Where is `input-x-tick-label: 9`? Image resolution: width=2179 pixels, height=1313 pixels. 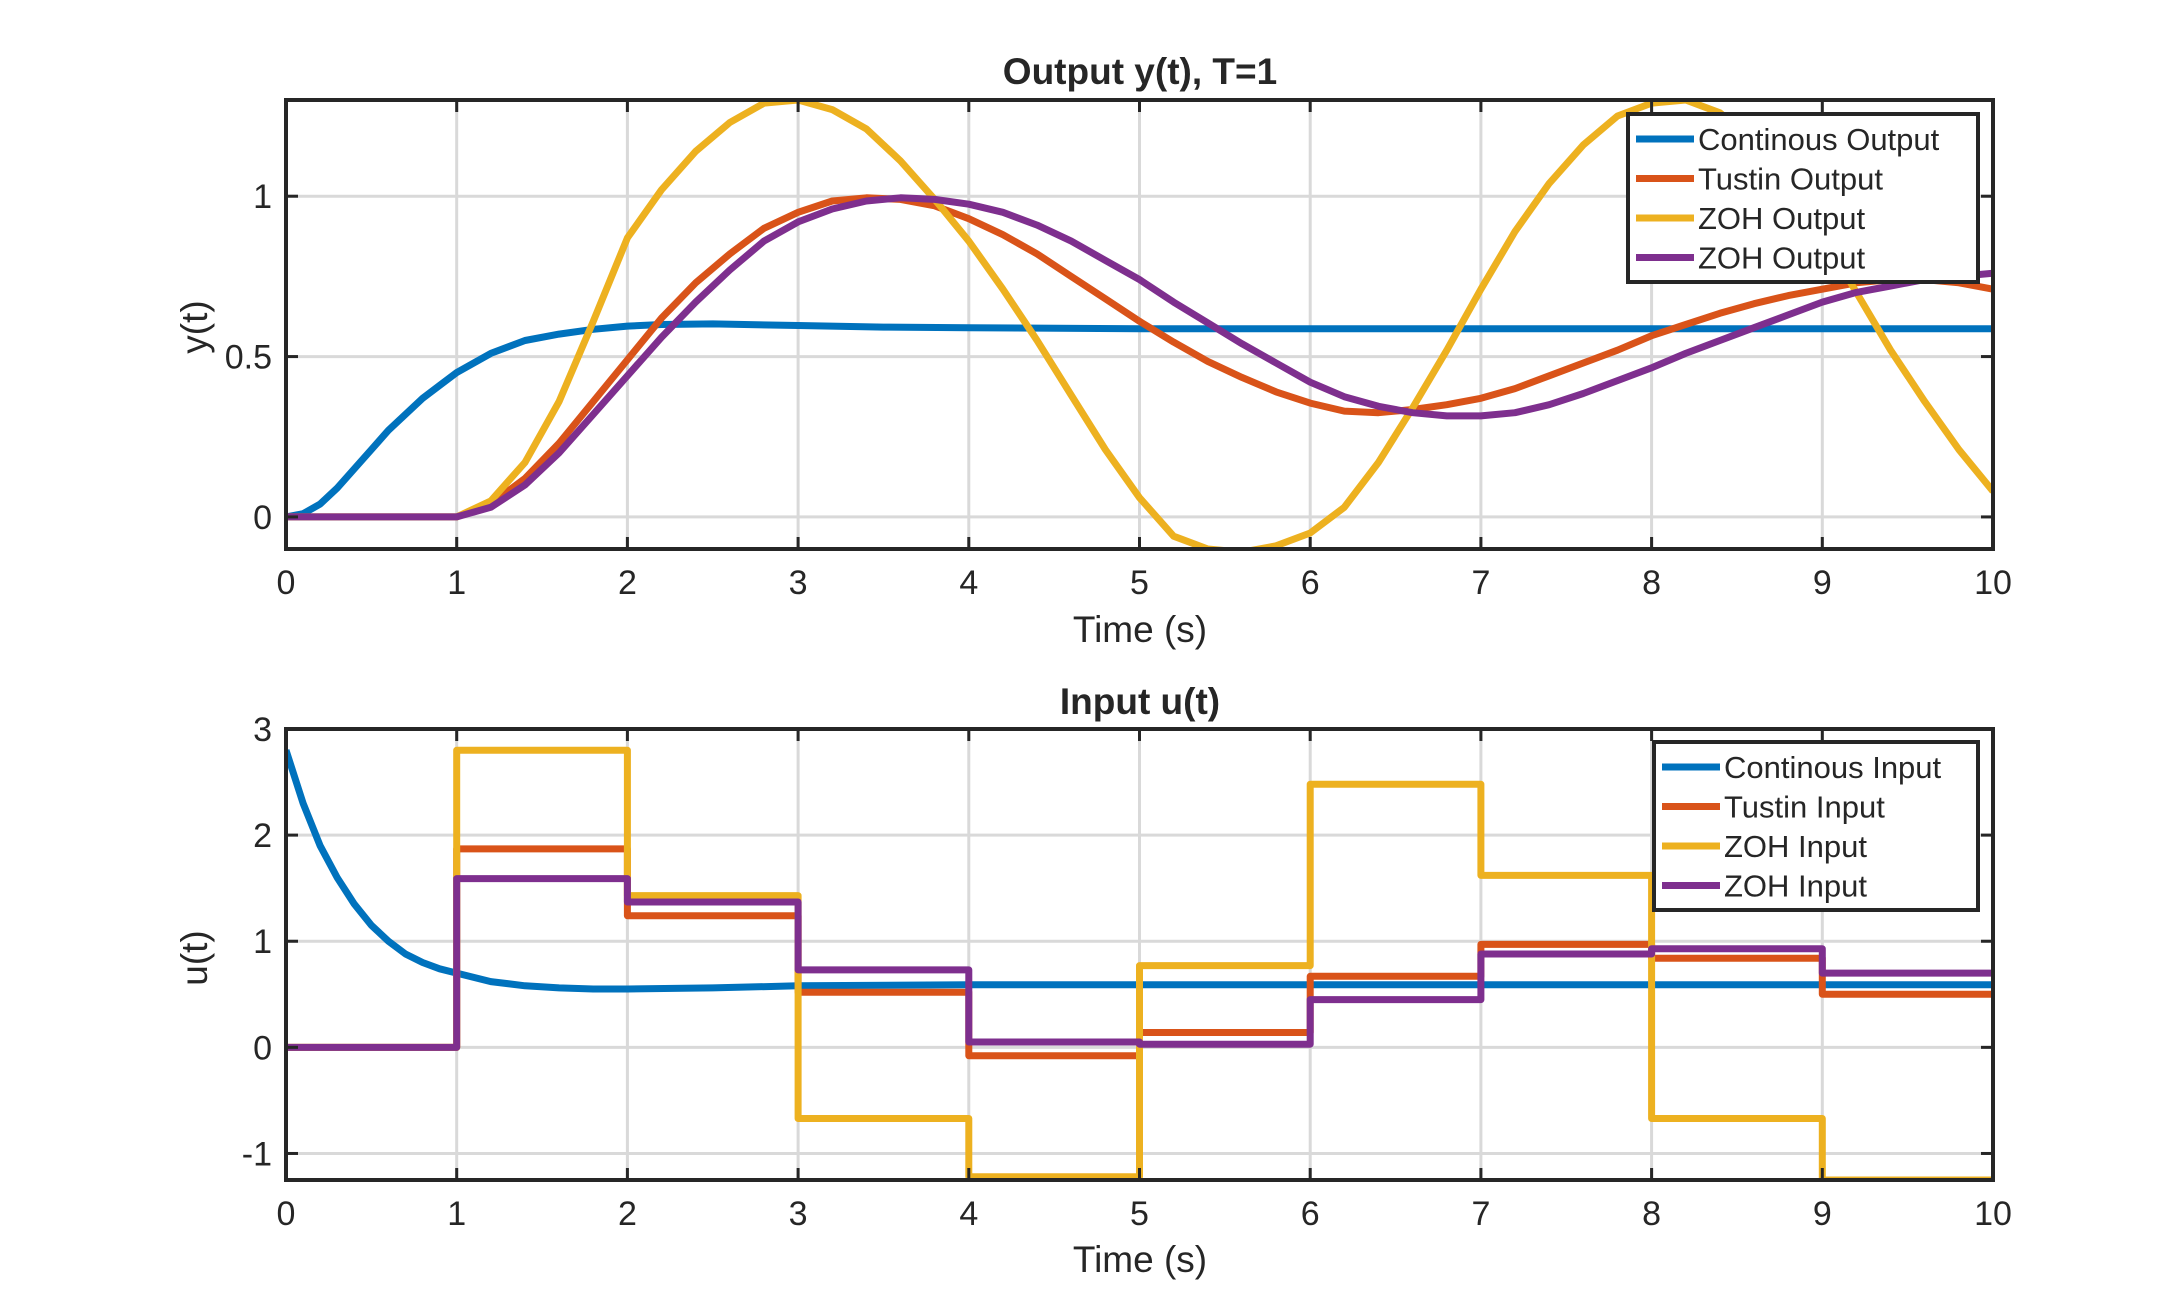
input-x-tick-label: 9 is located at coordinates (1822, 1214).